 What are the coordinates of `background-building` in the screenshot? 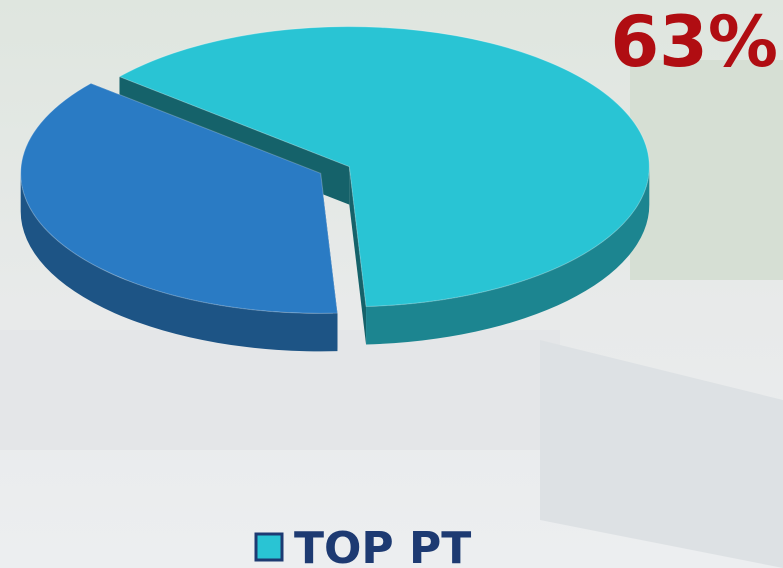 It's located at (661, 454).